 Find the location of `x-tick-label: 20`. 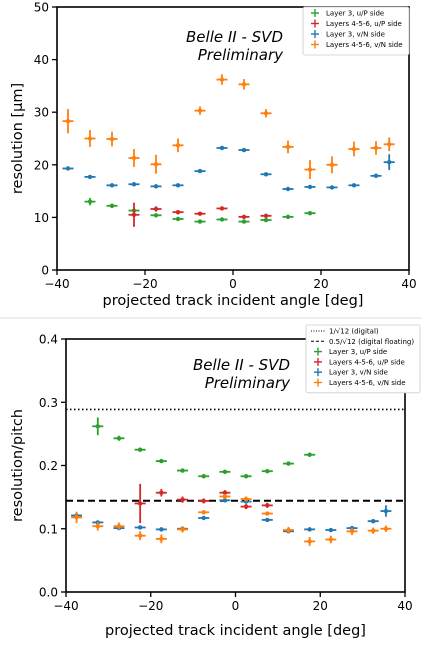

x-tick-label: 20 is located at coordinates (320, 606).